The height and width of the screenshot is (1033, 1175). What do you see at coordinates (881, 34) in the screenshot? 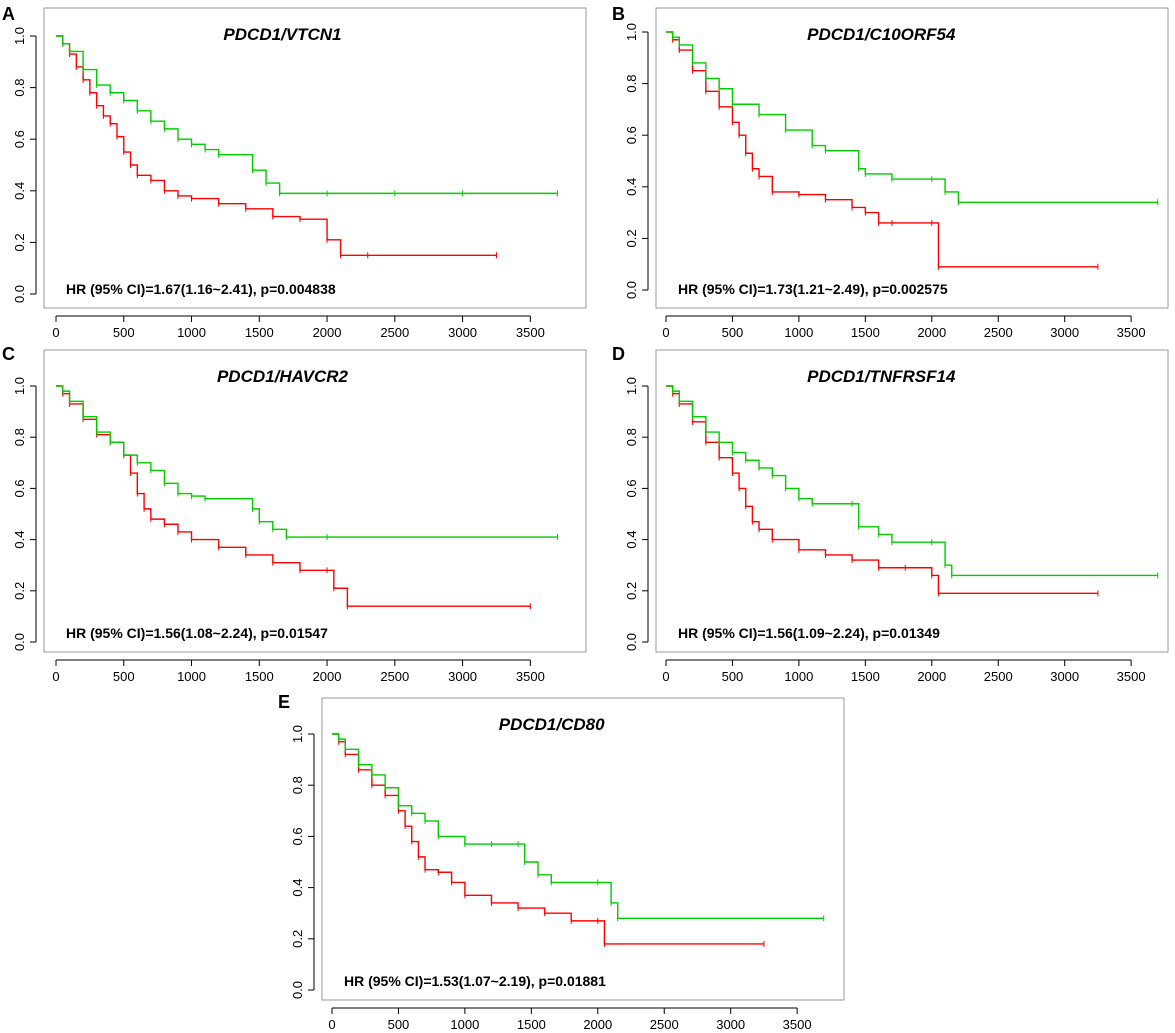
I see `chart-title: PDCD1/C10ORF54` at bounding box center [881, 34].